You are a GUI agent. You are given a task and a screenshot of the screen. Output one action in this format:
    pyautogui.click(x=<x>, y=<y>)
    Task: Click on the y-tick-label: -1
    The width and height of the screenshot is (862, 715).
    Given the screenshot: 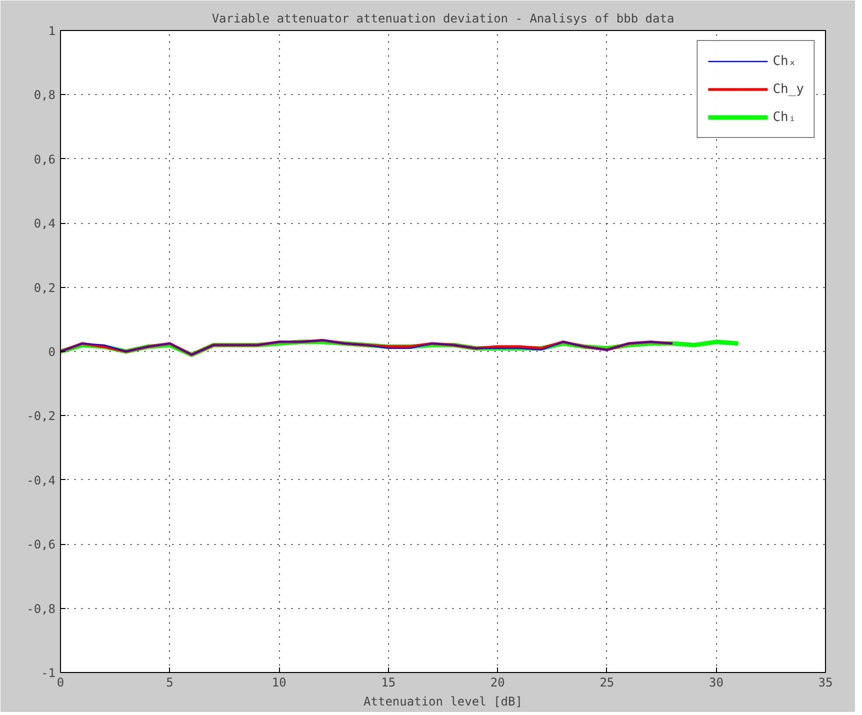 What is the action you would take?
    pyautogui.click(x=48, y=673)
    